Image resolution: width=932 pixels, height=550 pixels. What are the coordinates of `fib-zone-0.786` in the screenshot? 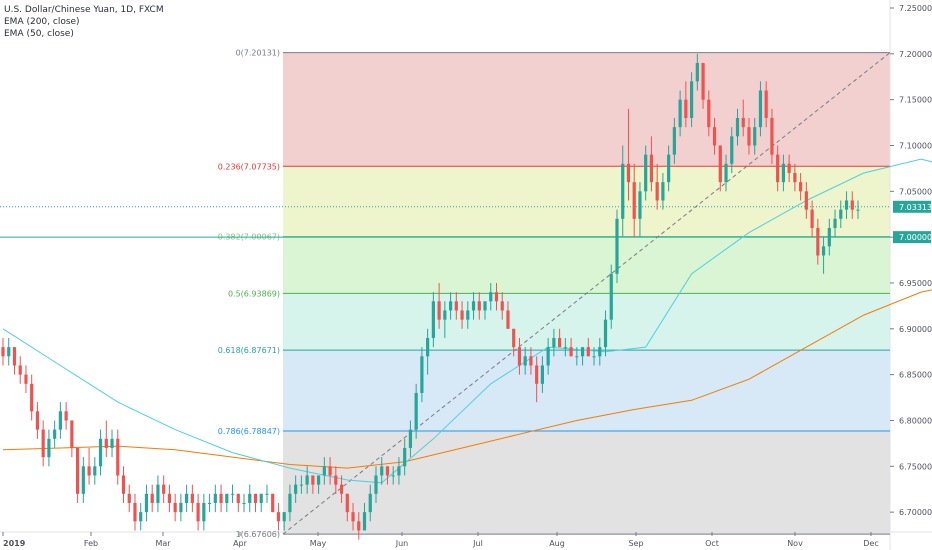 It's located at (586, 483).